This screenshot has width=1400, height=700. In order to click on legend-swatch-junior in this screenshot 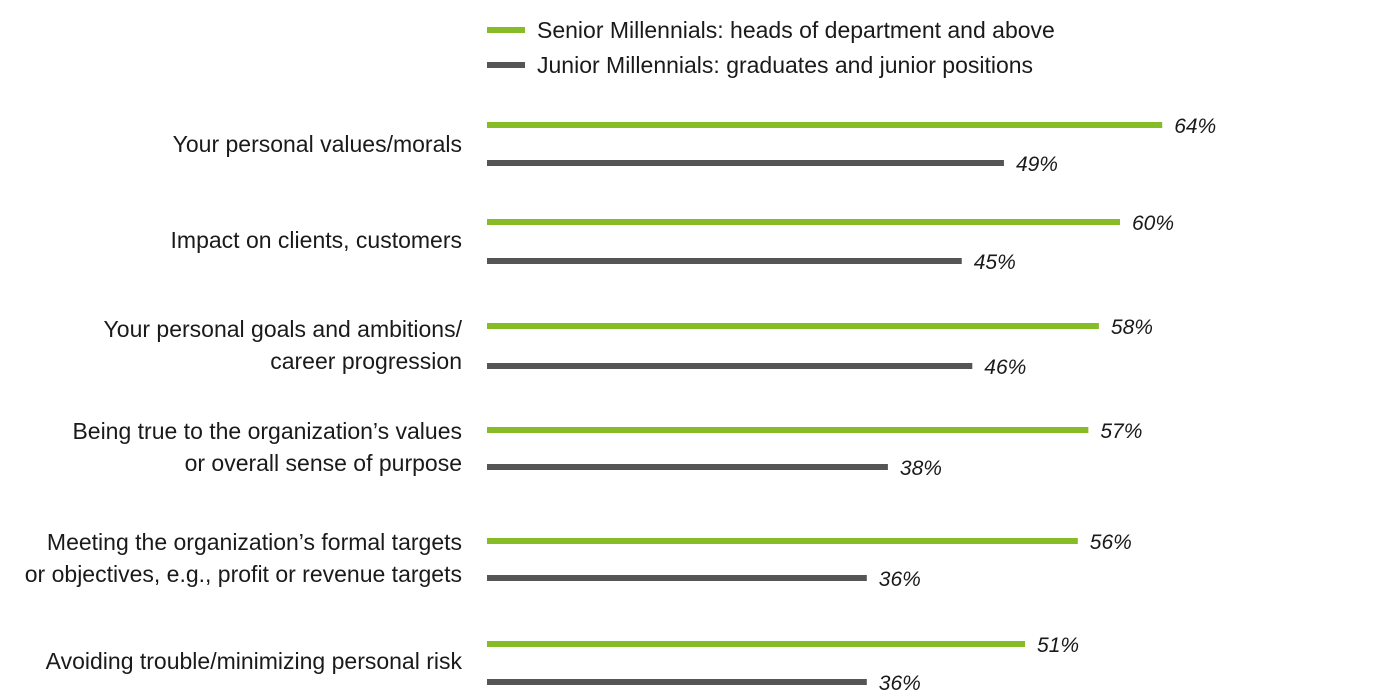, I will do `click(506, 65)`.